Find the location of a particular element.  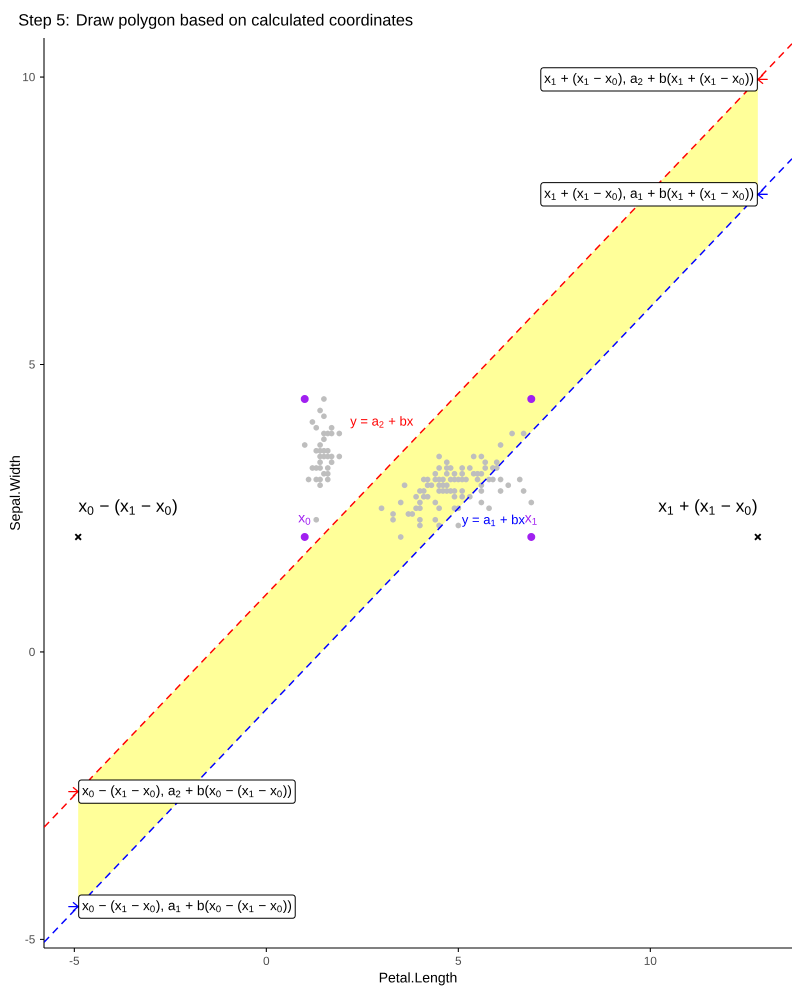

series-label: y = a$_{1}$ + bx is located at coordinates (493, 520).